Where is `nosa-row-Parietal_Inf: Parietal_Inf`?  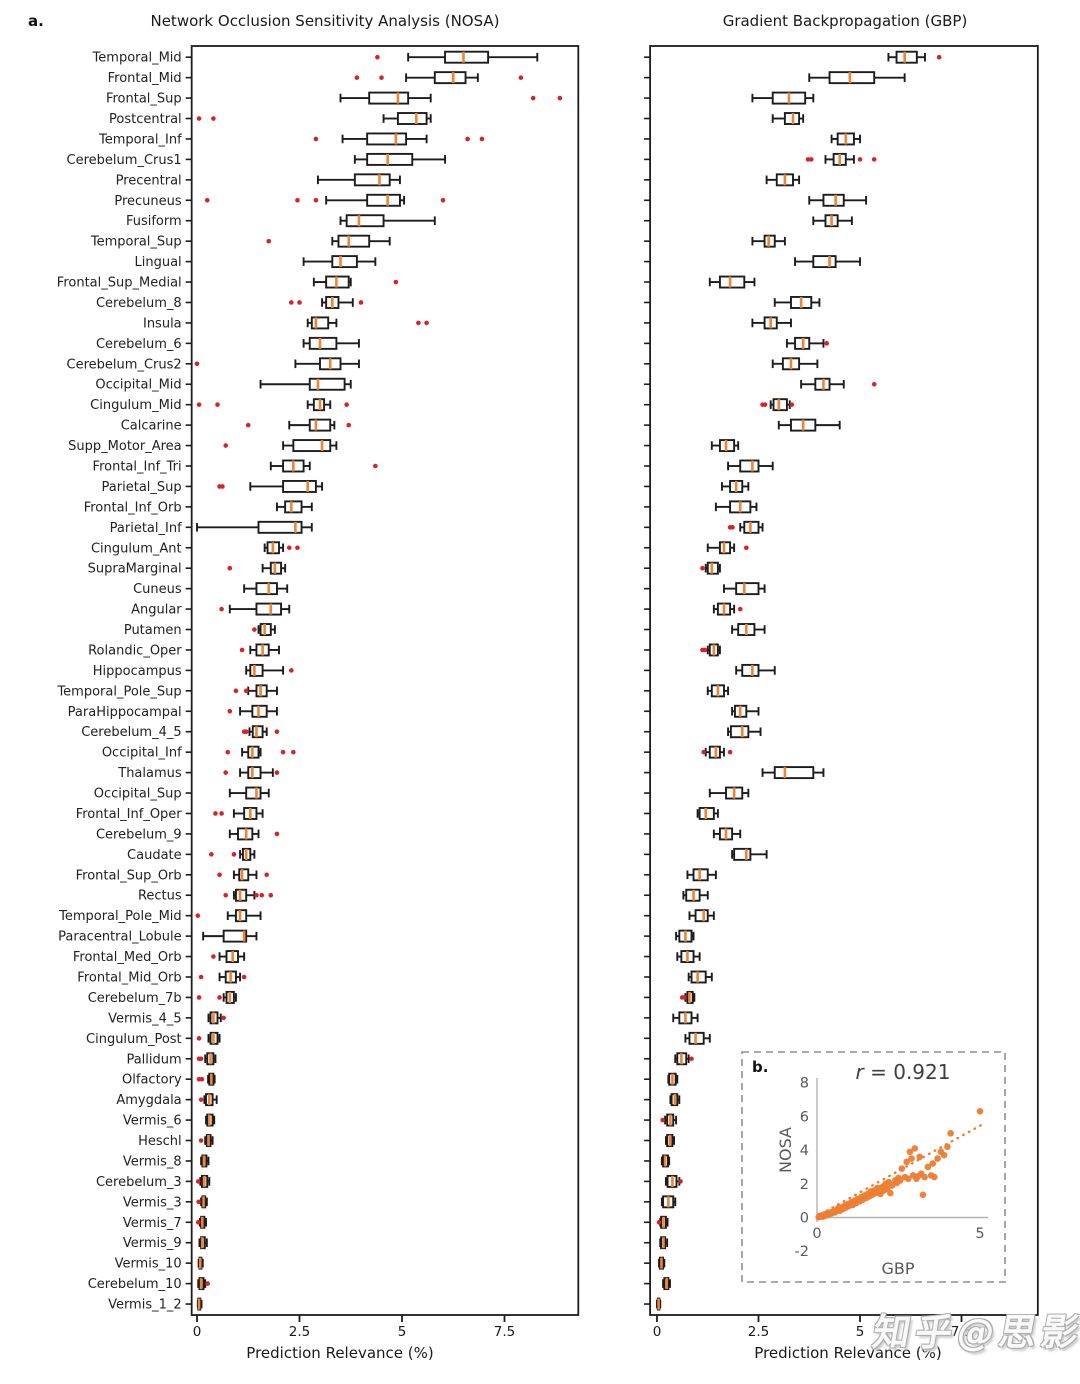 nosa-row-Parietal_Inf: Parietal_Inf is located at coordinates (211, 528).